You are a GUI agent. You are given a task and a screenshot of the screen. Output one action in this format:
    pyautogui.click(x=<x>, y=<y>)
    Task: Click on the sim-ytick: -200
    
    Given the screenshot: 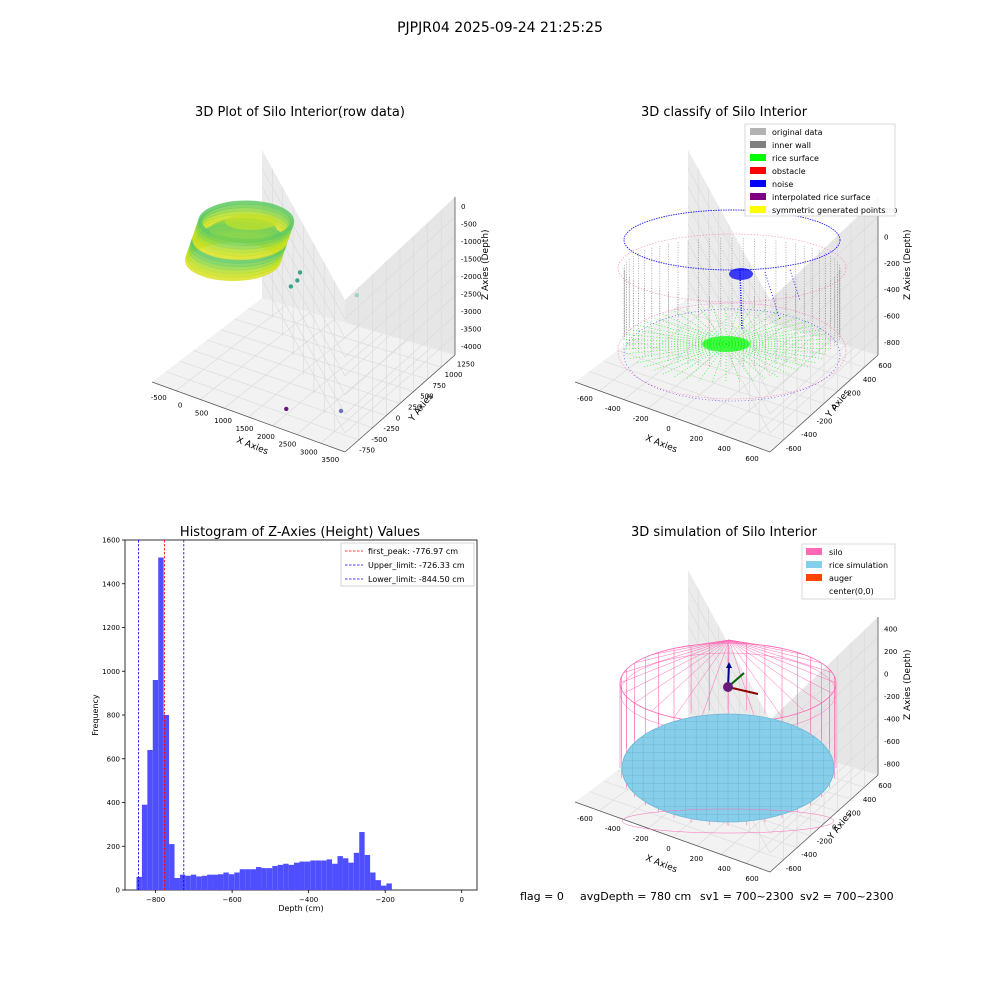 What is the action you would take?
    pyautogui.click(x=825, y=841)
    